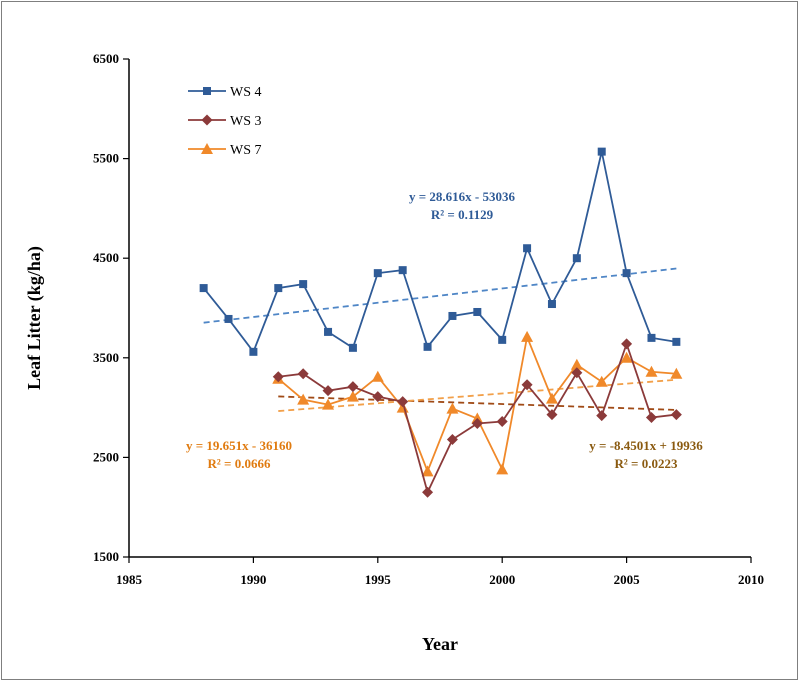 Image resolution: width=801 pixels, height=683 pixels. I want to click on x-tick-label: 1990, so click(253, 579).